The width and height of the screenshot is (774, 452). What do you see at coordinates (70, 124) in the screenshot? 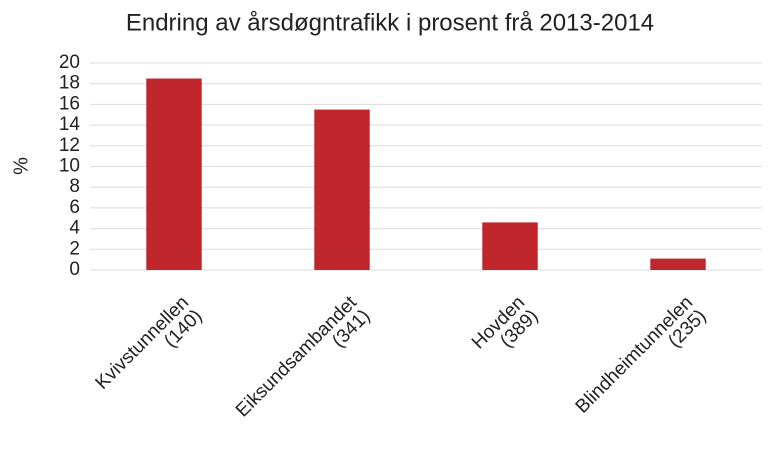
I see `y-tick-label: 14` at bounding box center [70, 124].